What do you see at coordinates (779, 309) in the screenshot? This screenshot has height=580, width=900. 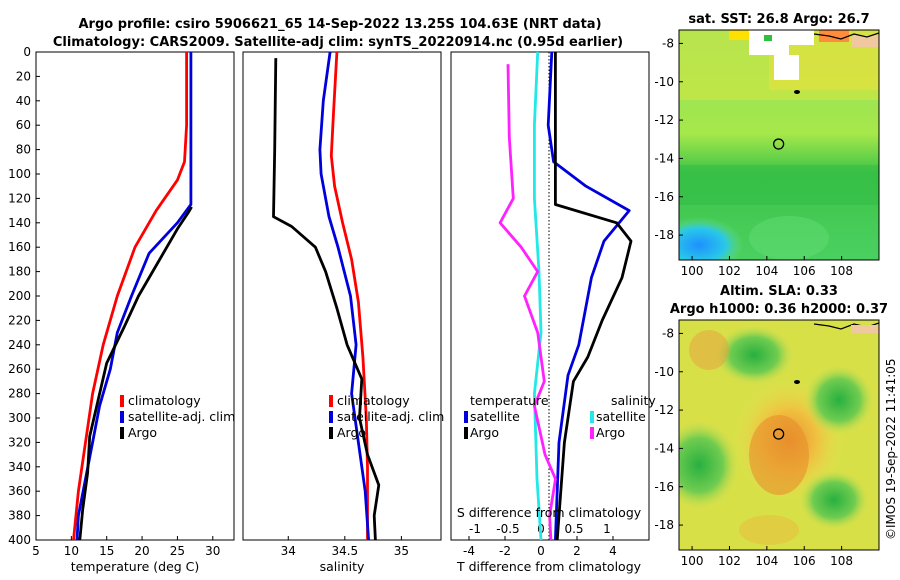 I see `sla-map-title-2: Argo h1000: 0.36 h2000: 0.37` at bounding box center [779, 309].